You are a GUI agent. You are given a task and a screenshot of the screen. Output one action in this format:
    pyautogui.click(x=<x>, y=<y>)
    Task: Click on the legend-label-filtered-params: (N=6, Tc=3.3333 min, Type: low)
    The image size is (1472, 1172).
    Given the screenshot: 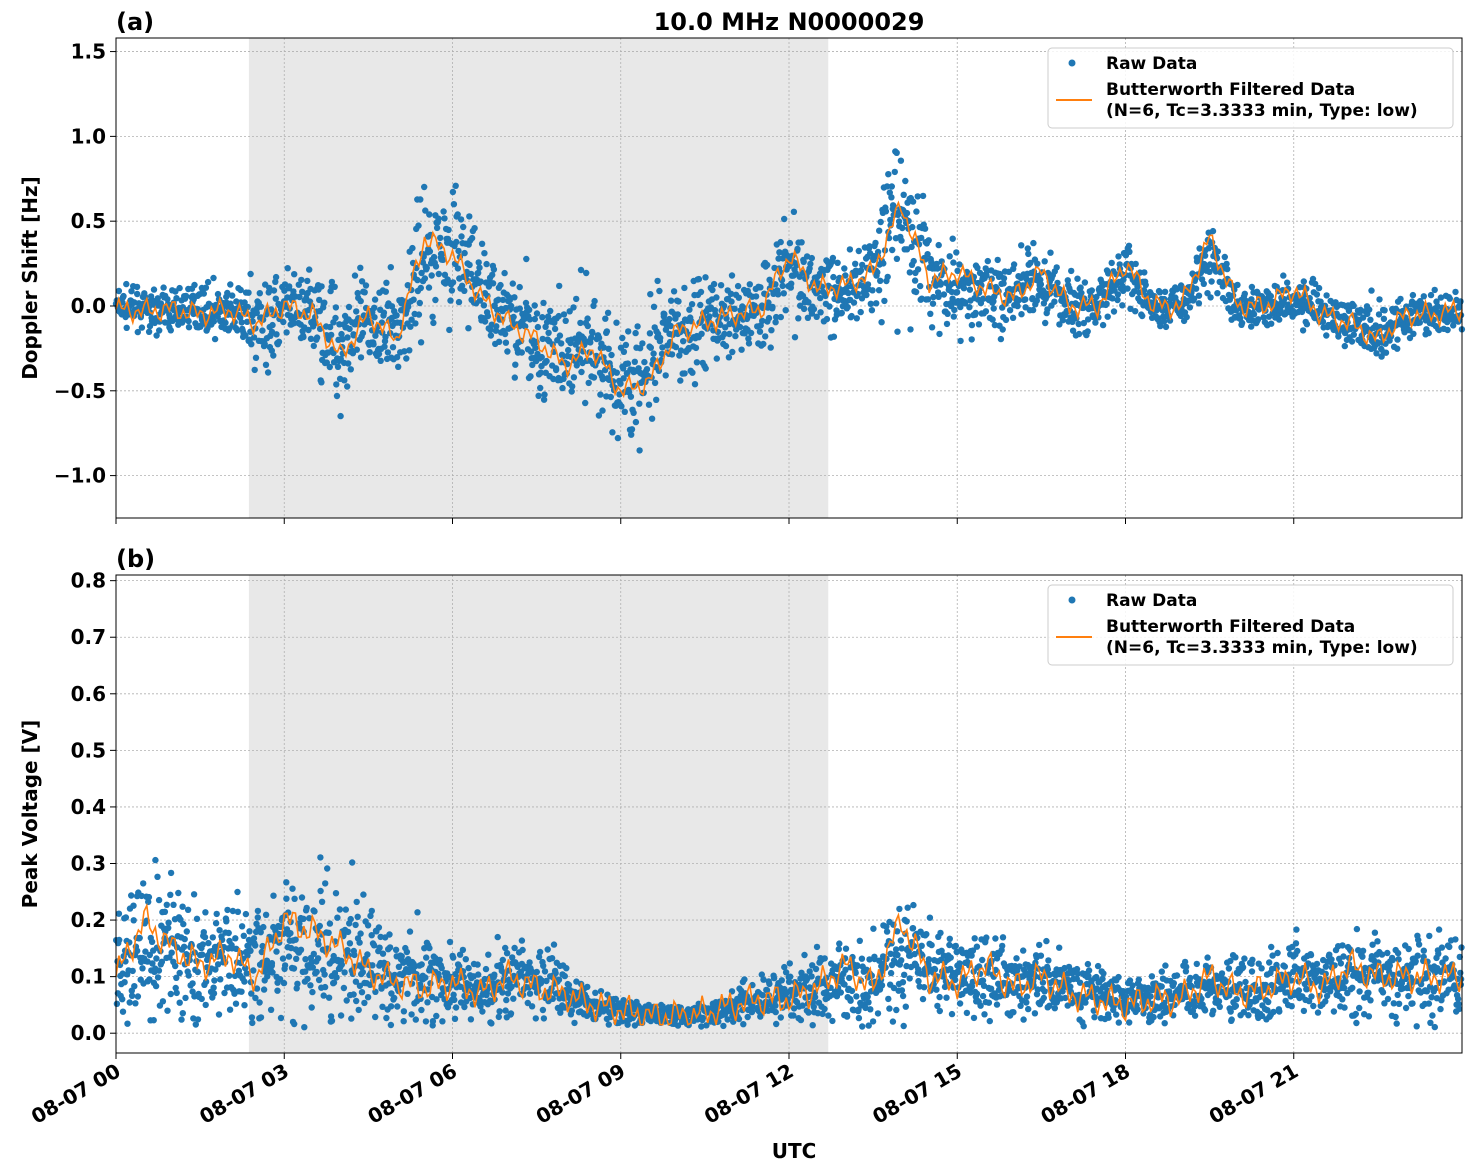 What is the action you would take?
    pyautogui.click(x=1262, y=111)
    